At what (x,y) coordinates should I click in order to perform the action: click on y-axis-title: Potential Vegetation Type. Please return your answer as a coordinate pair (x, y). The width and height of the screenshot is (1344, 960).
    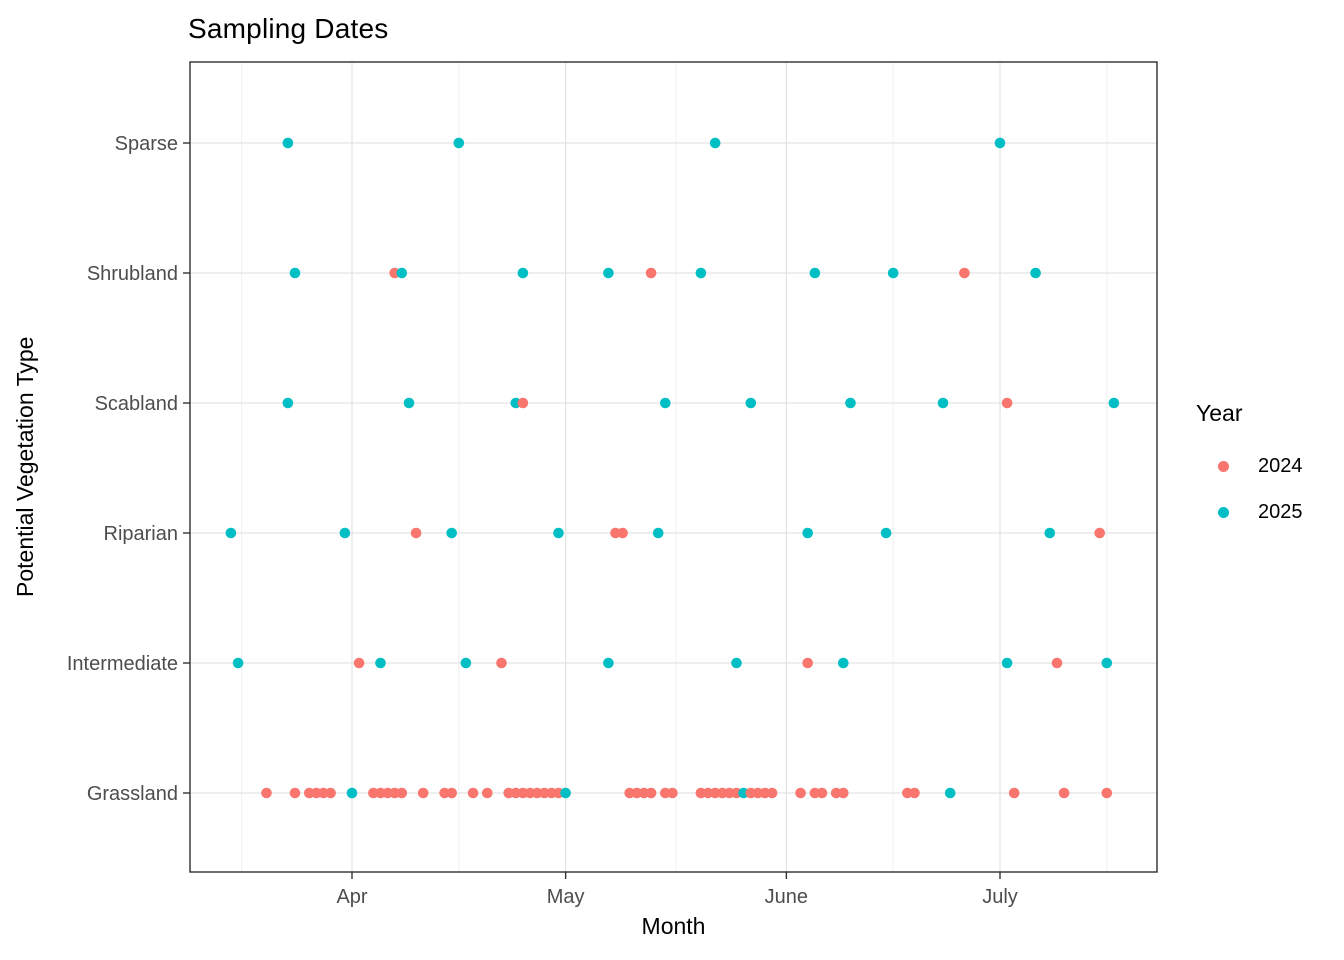
    Looking at the image, I should click on (25, 467).